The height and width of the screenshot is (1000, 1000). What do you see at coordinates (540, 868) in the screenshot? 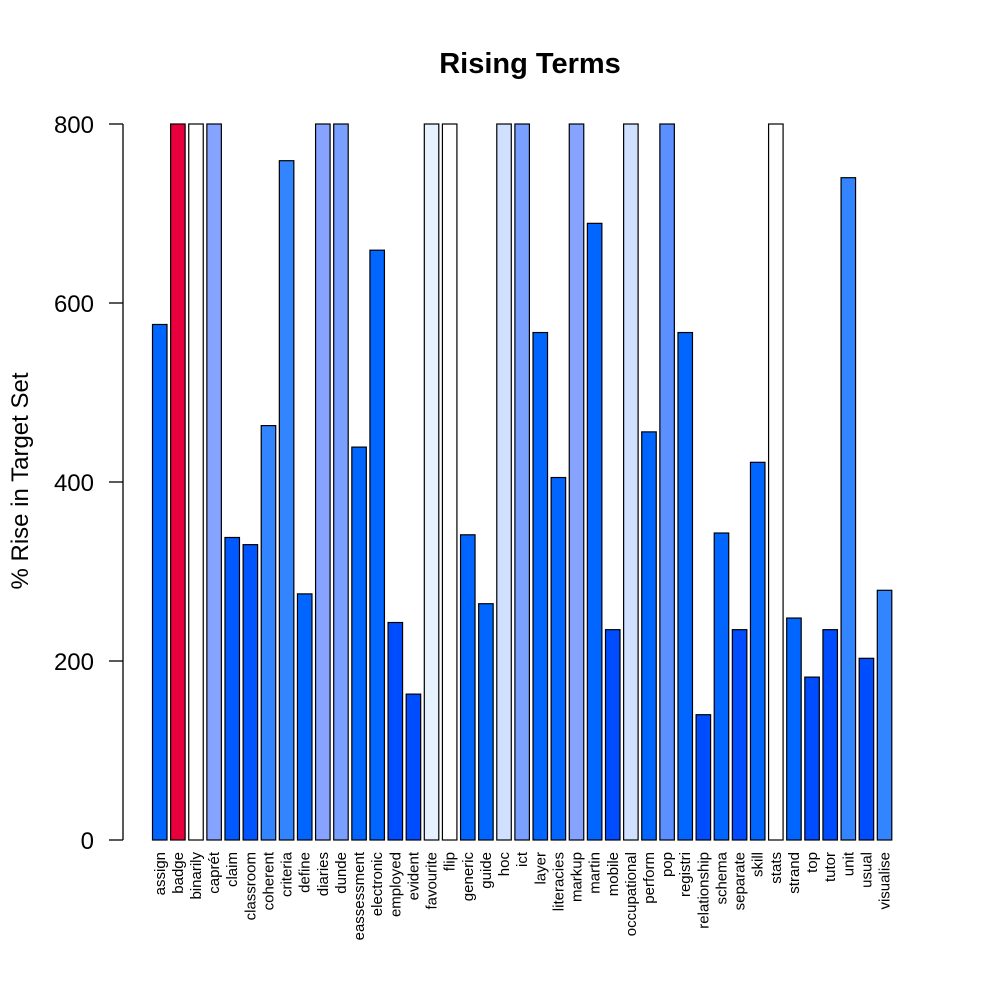
I see `x-tick-label: layer` at bounding box center [540, 868].